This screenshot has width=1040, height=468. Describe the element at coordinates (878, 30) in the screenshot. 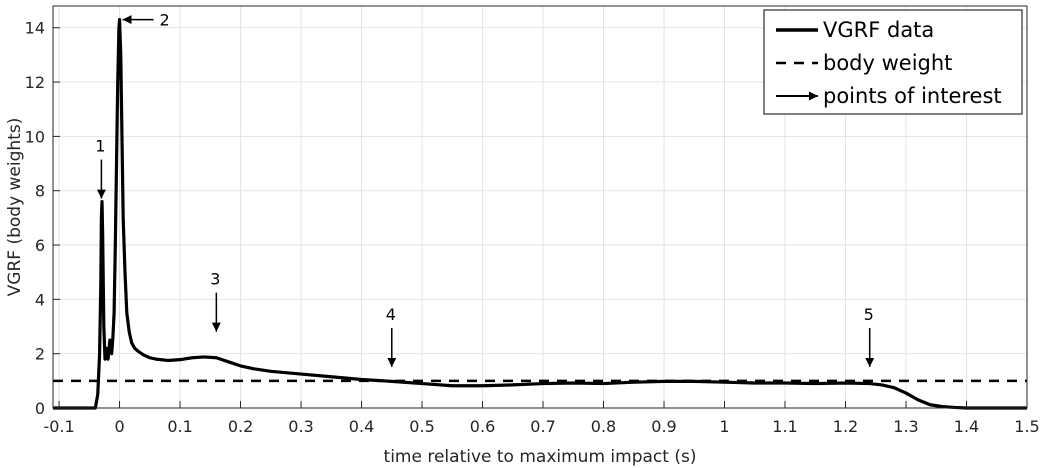

I see `legend-label-vgrf: VGRF data` at that location.